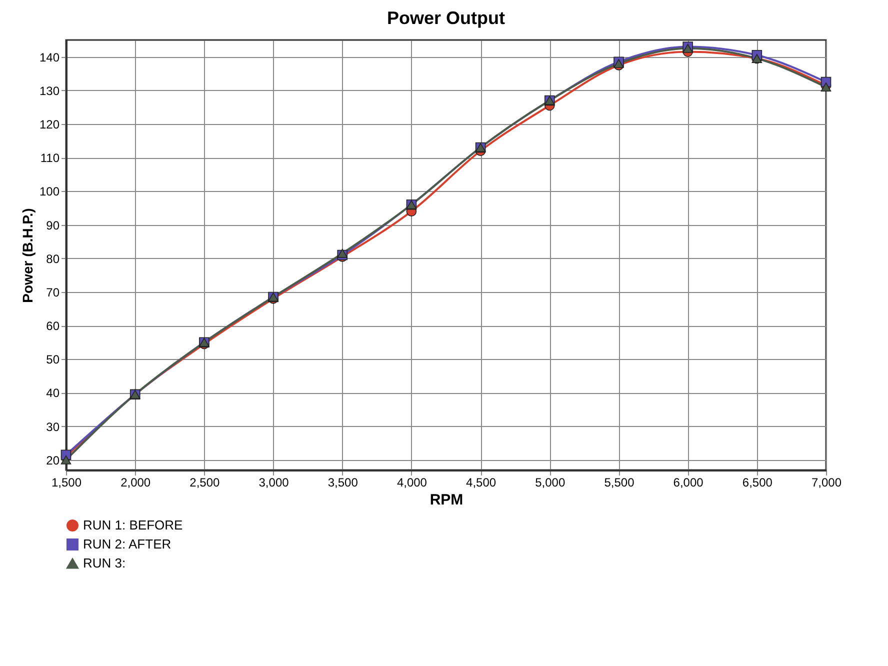 The width and height of the screenshot is (888, 666). Describe the element at coordinates (50, 158) in the screenshot. I see `y-tick-label: 110` at that location.